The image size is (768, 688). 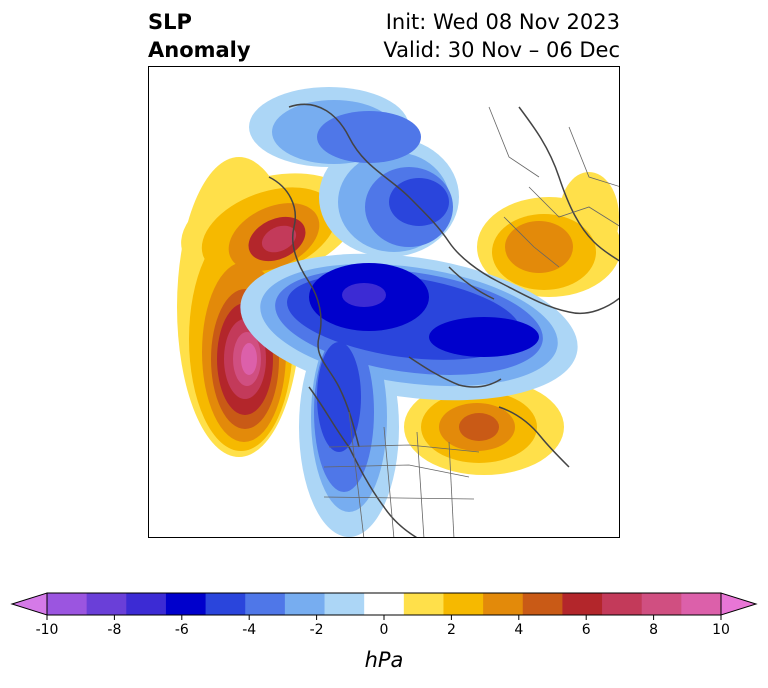 What do you see at coordinates (739, 604) in the screenshot?
I see `colorbar-extend-max` at bounding box center [739, 604].